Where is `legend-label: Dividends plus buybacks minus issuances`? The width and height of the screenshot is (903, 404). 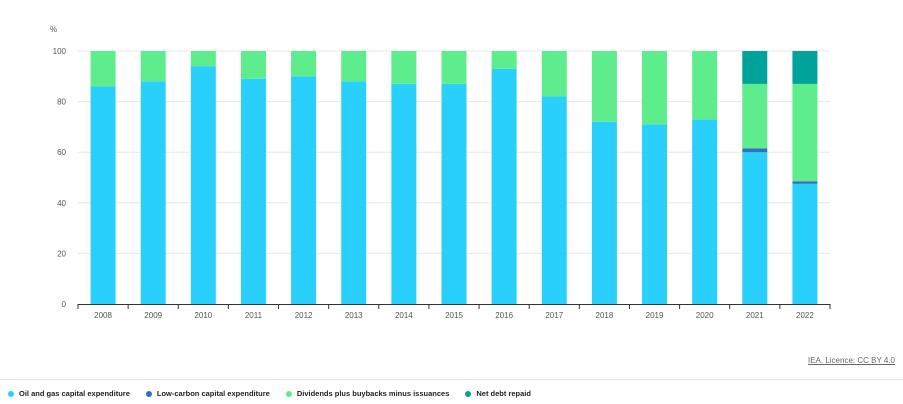
legend-label: Dividends plus buybacks minus issuances is located at coordinates (373, 393).